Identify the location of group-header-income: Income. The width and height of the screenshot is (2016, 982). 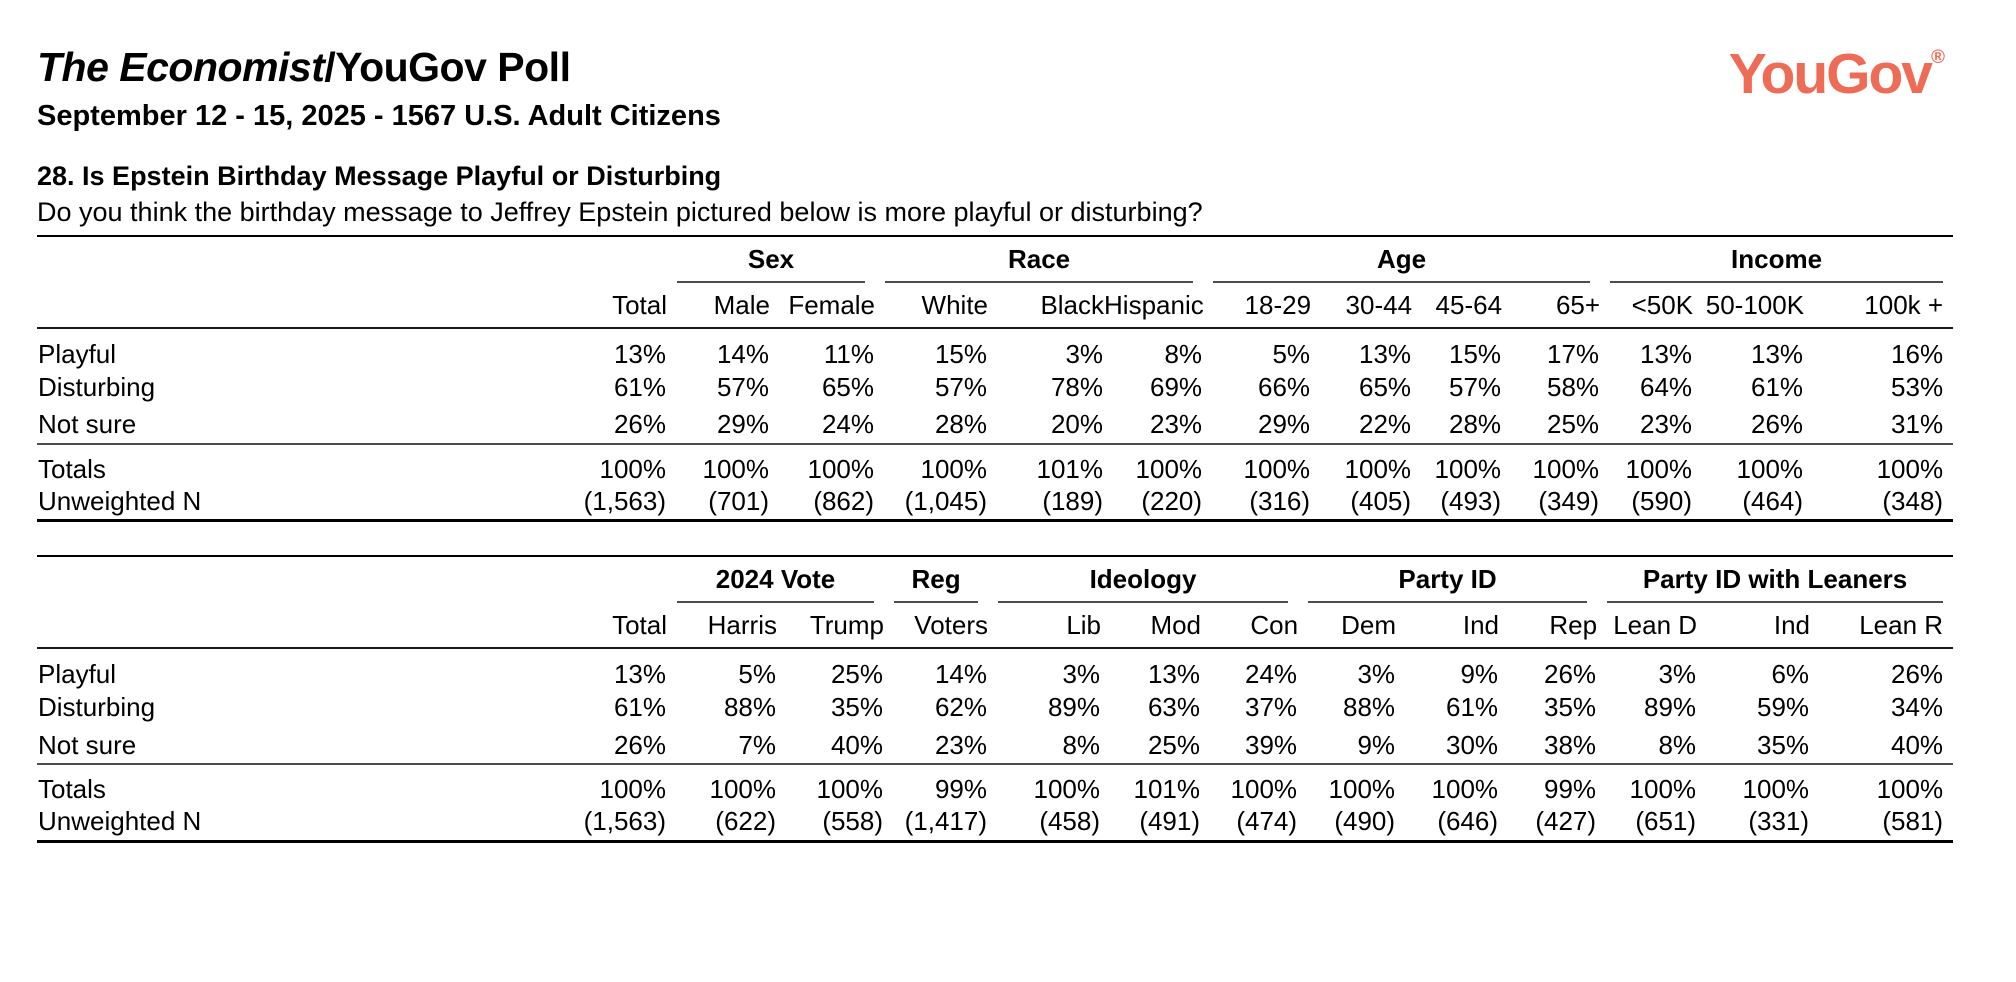
(1776, 259).